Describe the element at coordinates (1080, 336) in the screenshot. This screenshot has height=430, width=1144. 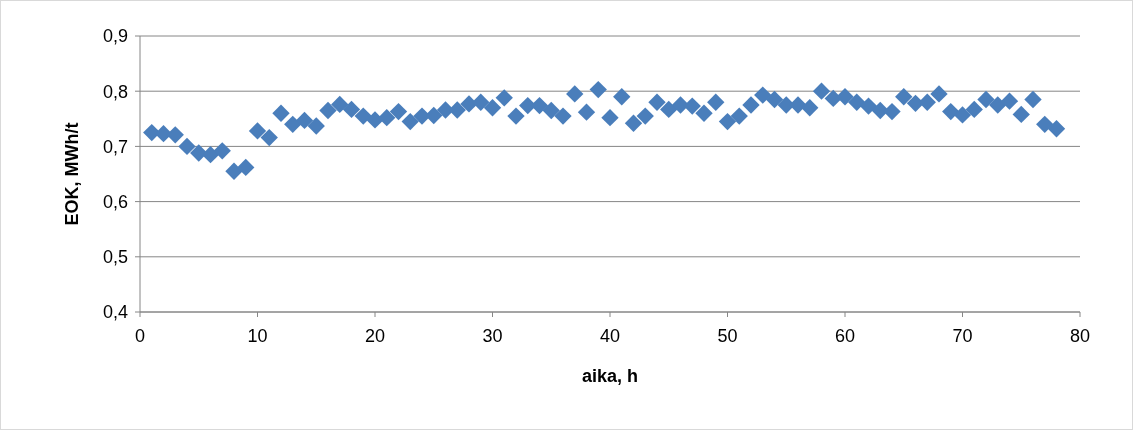
I see `x-tick-label: 80` at that location.